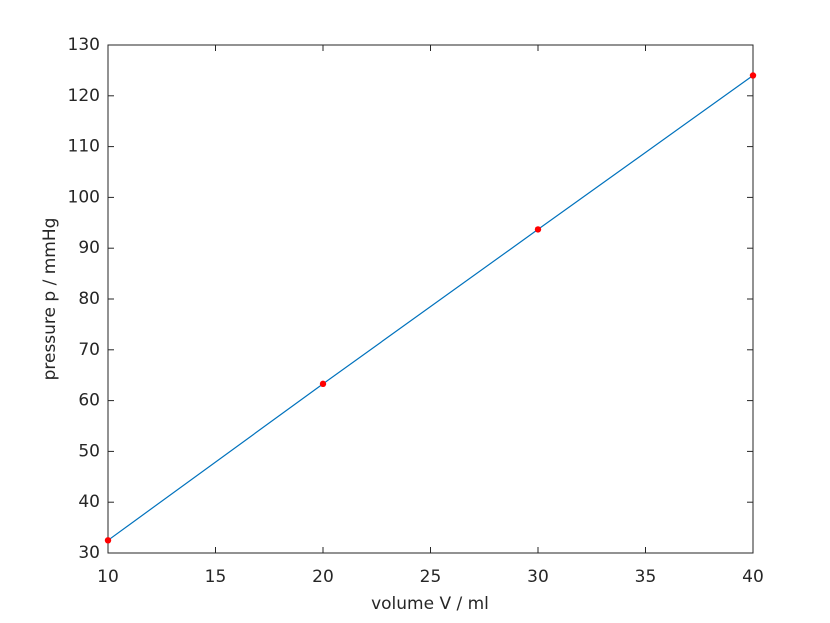 Image resolution: width=830 pixels, height=623 pixels. Describe the element at coordinates (89, 451) in the screenshot. I see `y-tick-label: 50` at that location.